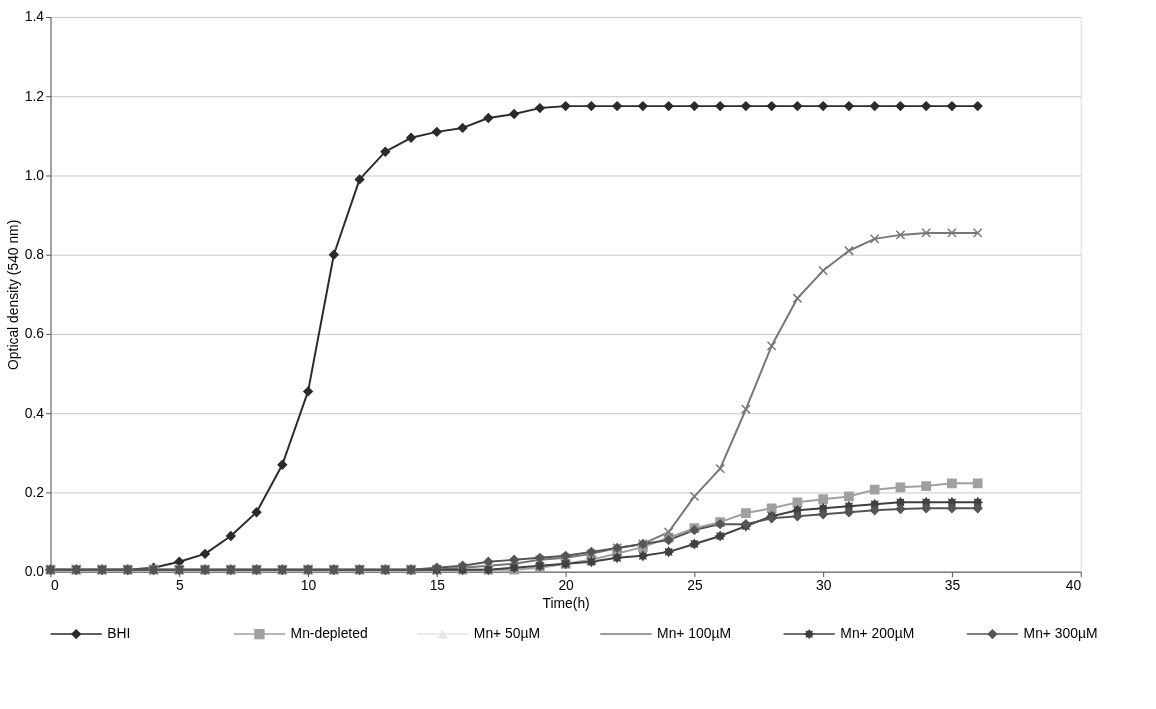 This screenshot has height=709, width=1156. Describe the element at coordinates (55, 585) in the screenshot. I see `x-tick-label: 0` at that location.